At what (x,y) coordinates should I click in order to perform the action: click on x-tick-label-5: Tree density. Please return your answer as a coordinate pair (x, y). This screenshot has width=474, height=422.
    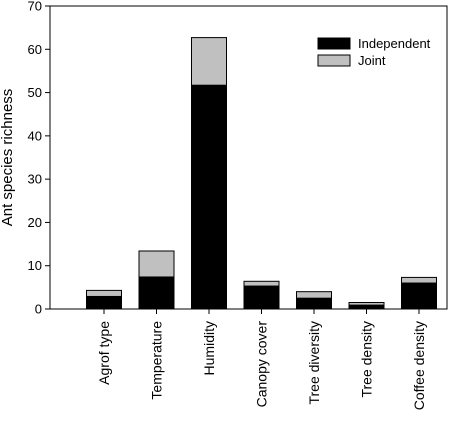
    Looking at the image, I should click on (367, 359).